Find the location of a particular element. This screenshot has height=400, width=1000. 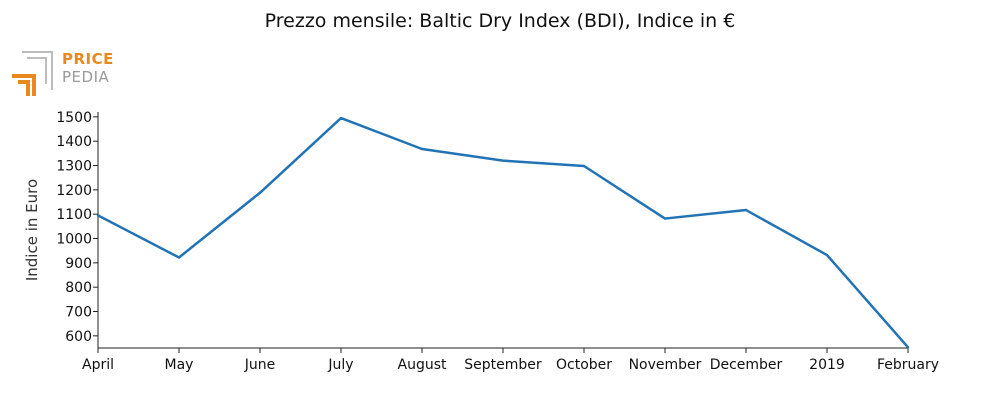

logo-text-pedia: PEDIA is located at coordinates (86, 77).